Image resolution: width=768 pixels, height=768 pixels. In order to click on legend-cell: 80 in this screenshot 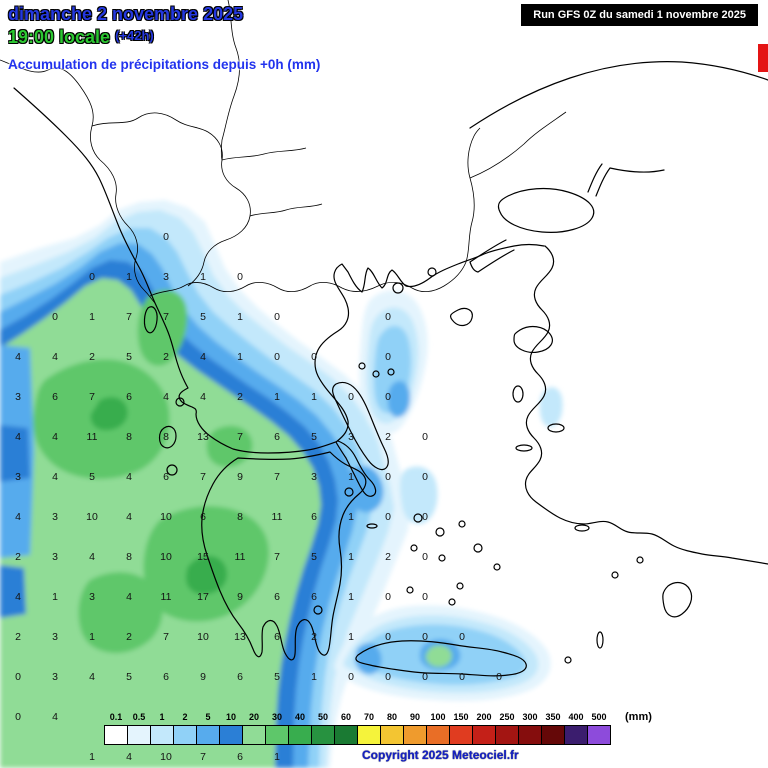, I will do `click(392, 727)`.